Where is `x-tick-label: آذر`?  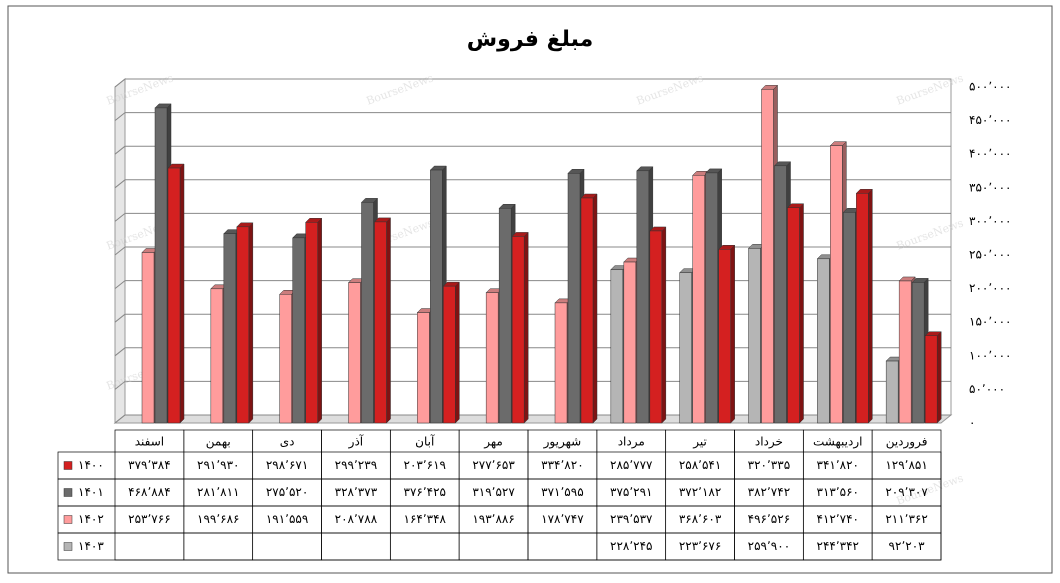
x-tick-label: آذر is located at coordinates (356, 442).